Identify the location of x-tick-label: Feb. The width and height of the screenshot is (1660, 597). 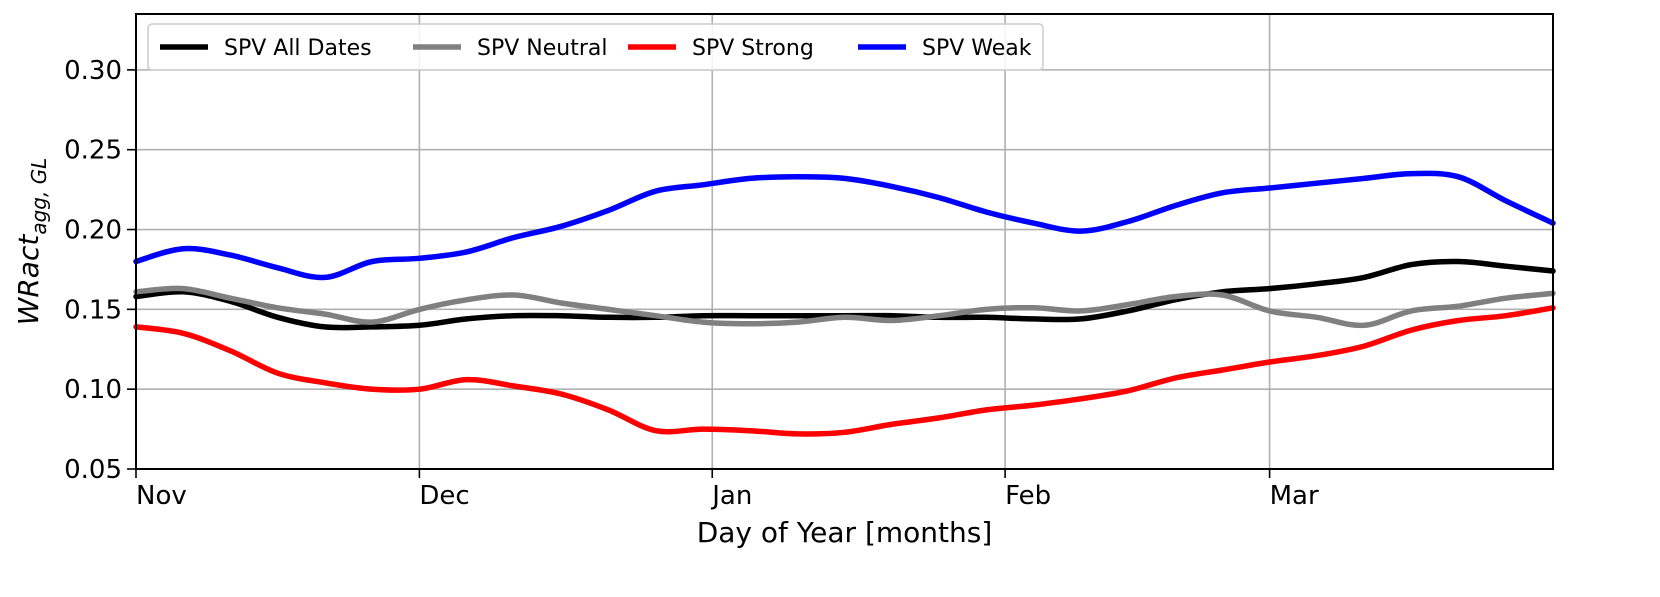
(1028, 496).